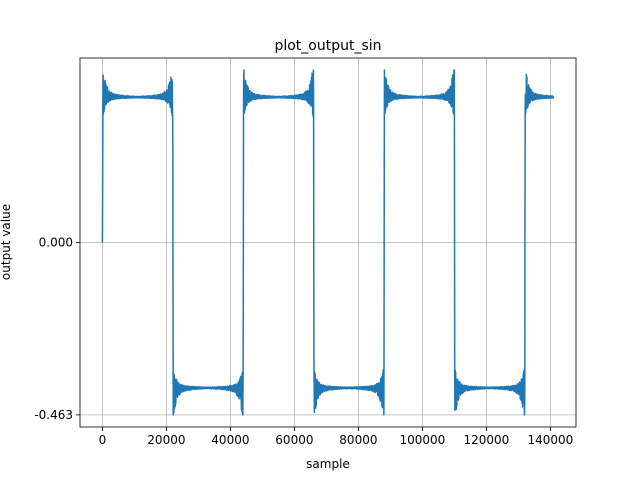 Image resolution: width=640 pixels, height=480 pixels. I want to click on y-tick-label: -0.463, so click(53, 415).